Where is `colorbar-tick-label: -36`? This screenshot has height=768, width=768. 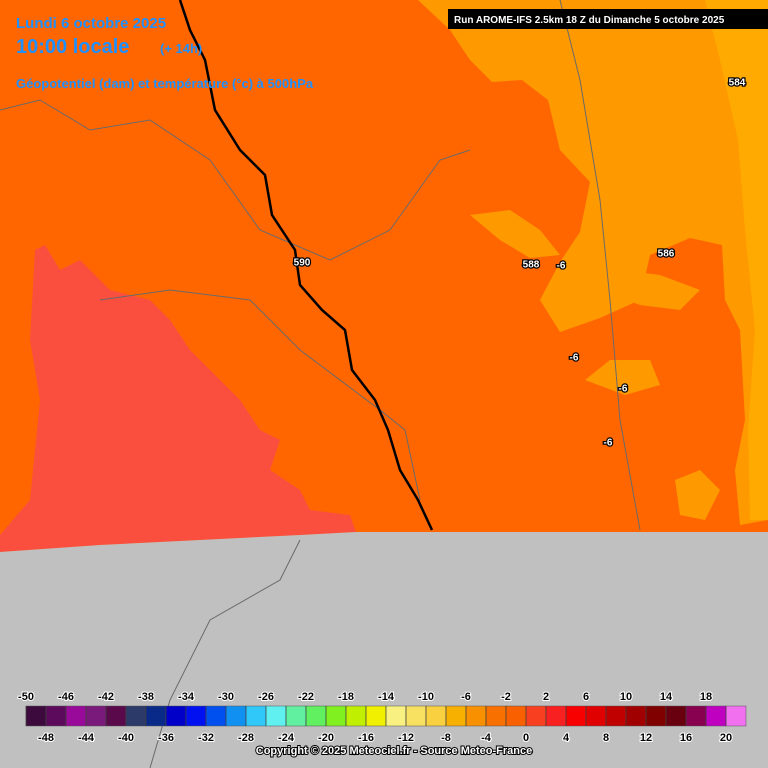
colorbar-tick-label: -36 is located at coordinates (166, 738).